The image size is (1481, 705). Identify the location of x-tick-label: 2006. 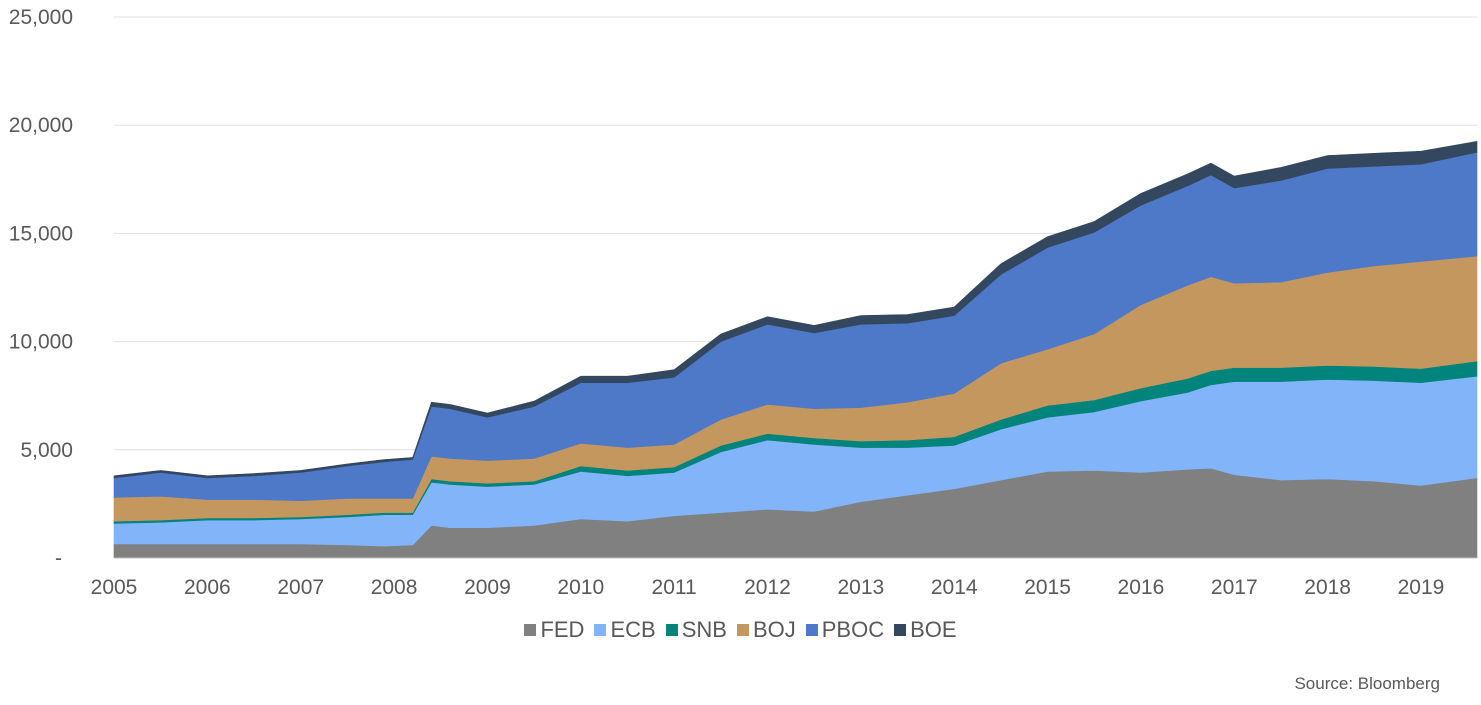
(207, 587).